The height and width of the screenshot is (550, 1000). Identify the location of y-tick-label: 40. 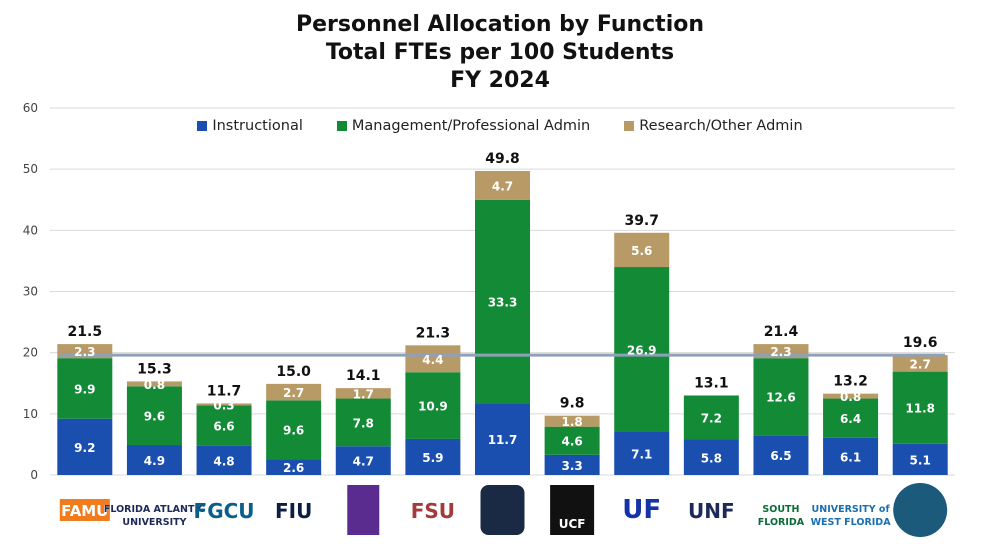
(30, 230).